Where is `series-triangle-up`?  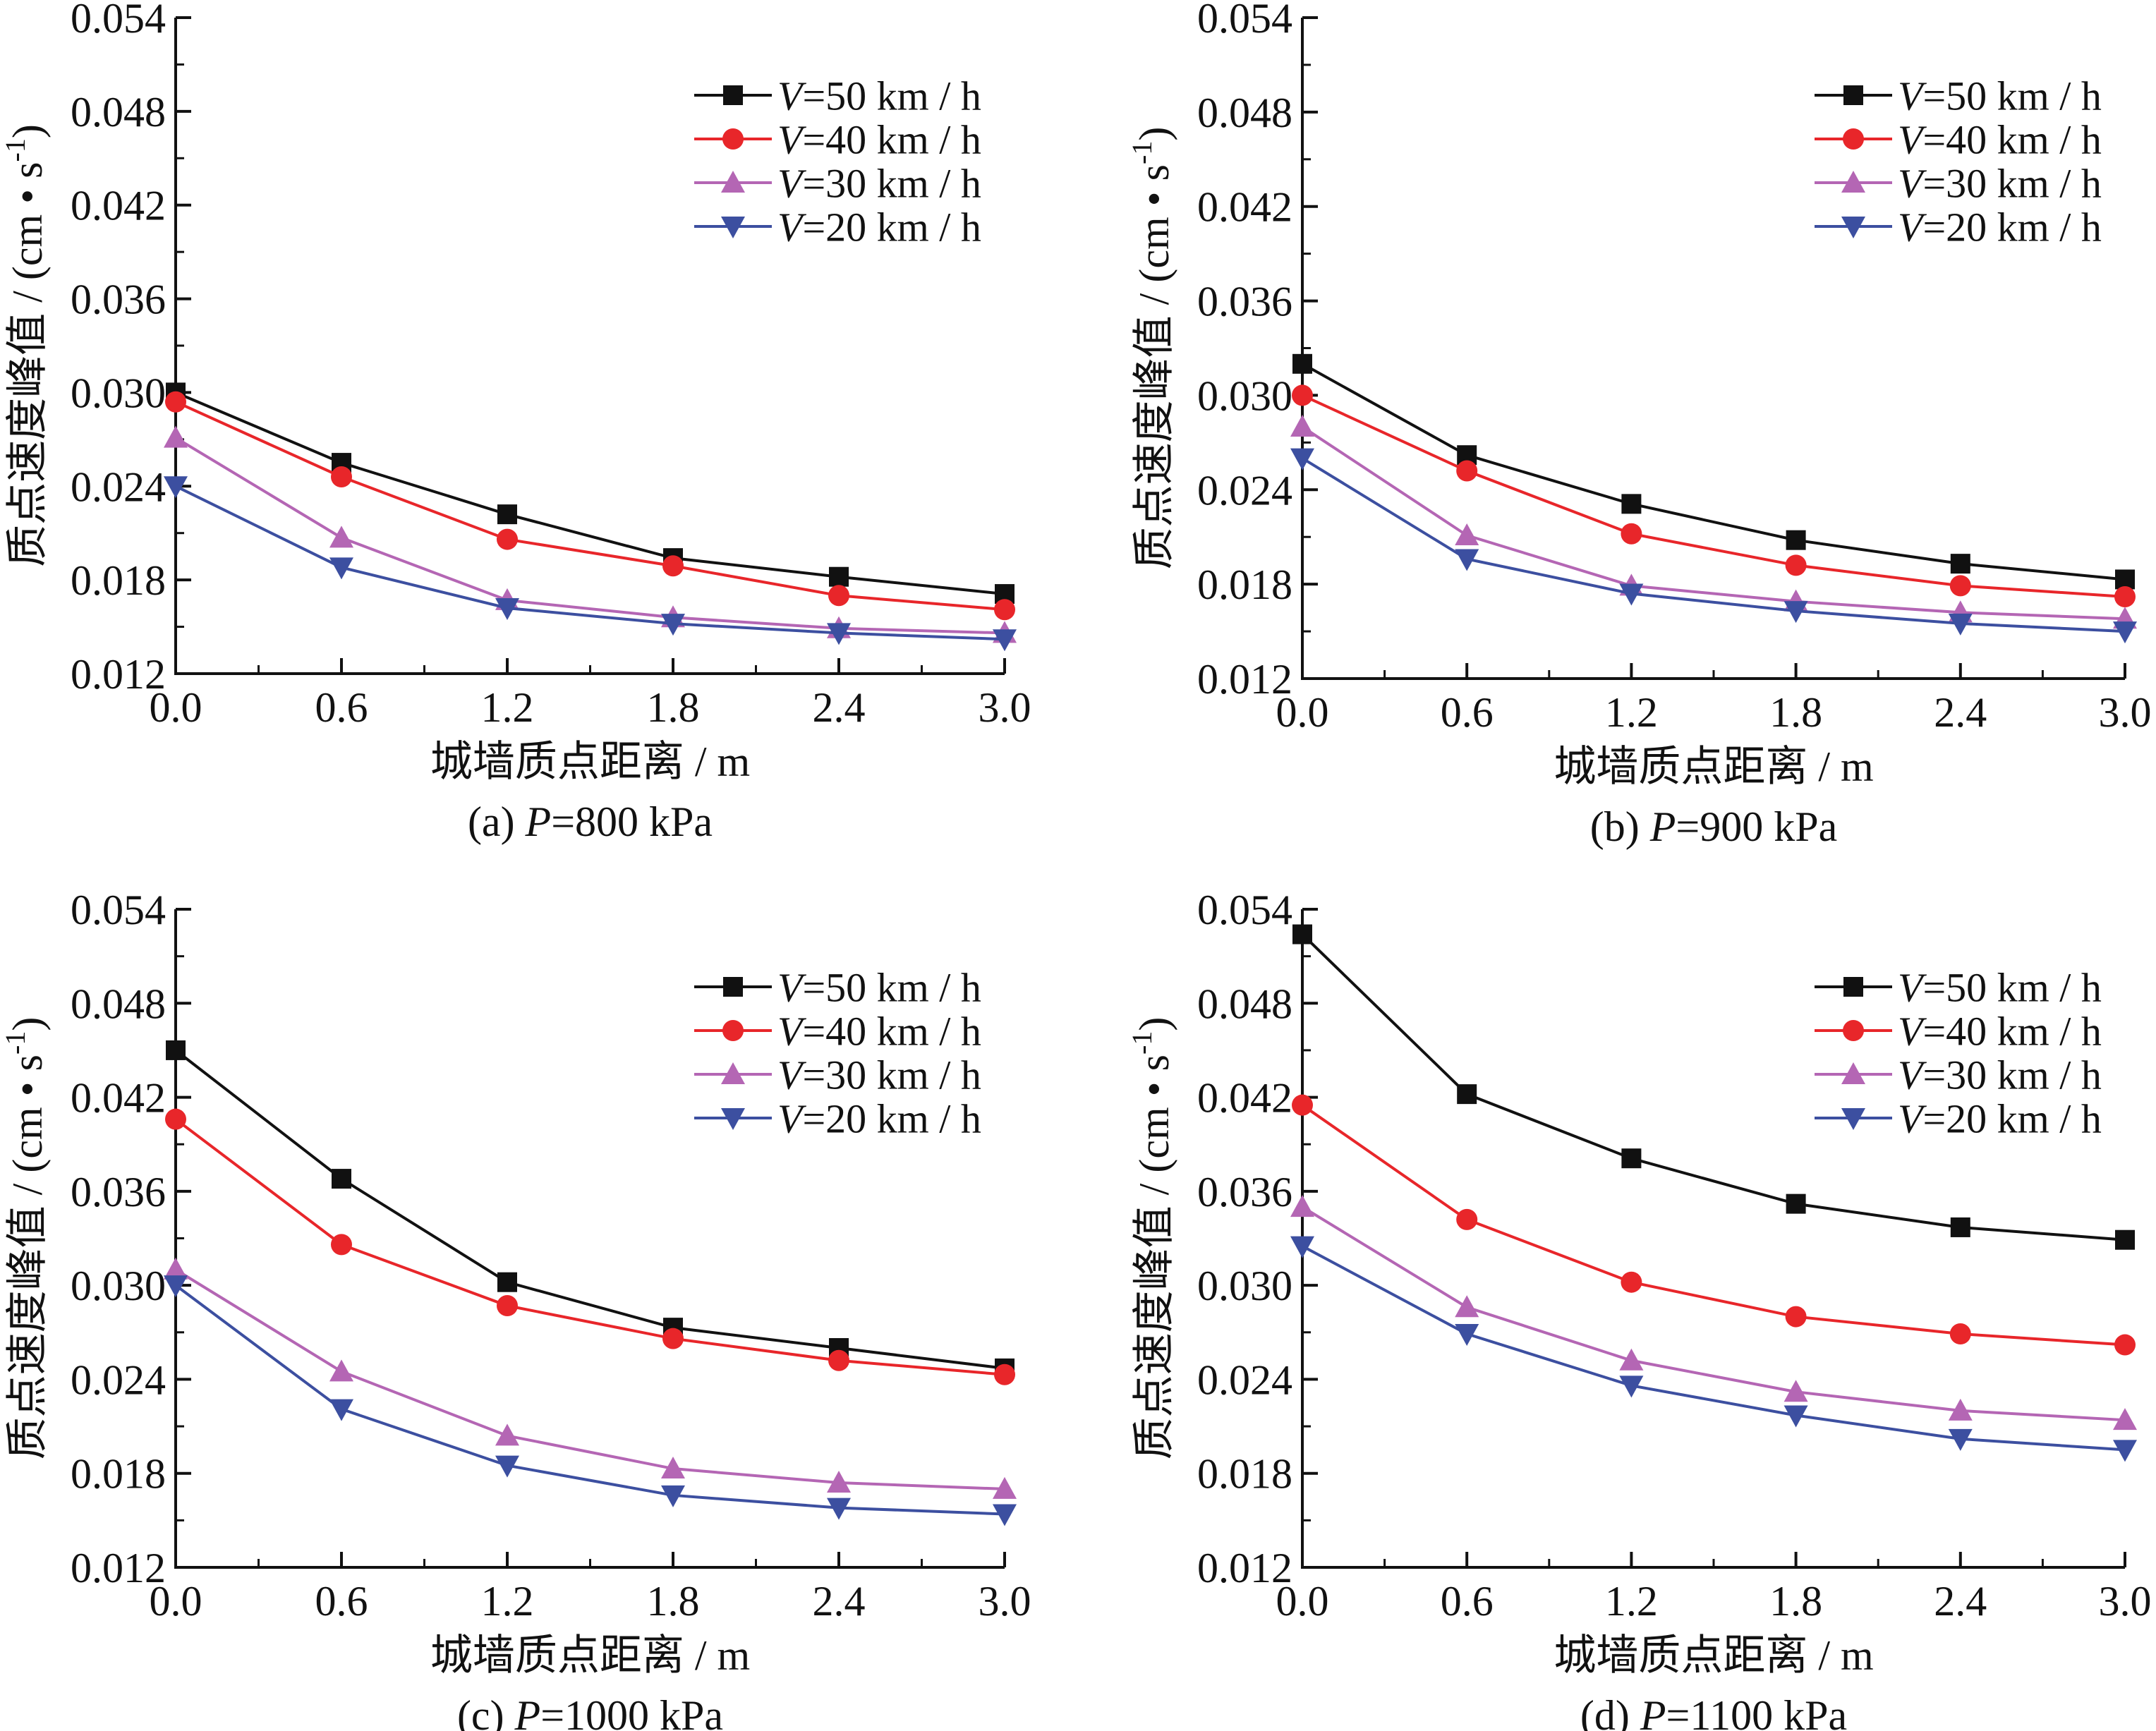
series-triangle-up is located at coordinates (590, 534).